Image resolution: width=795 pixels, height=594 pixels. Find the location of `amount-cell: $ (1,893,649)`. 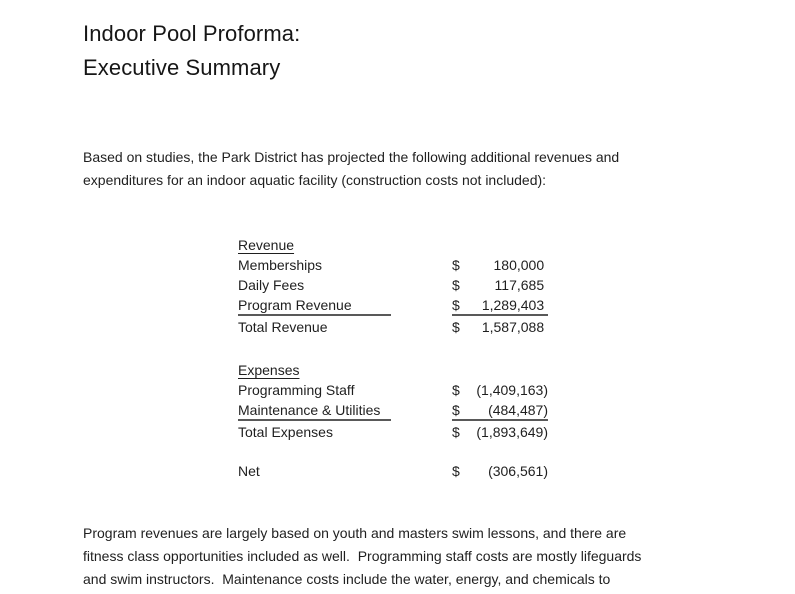

amount-cell: $ (1,893,649) is located at coordinates (500, 432).